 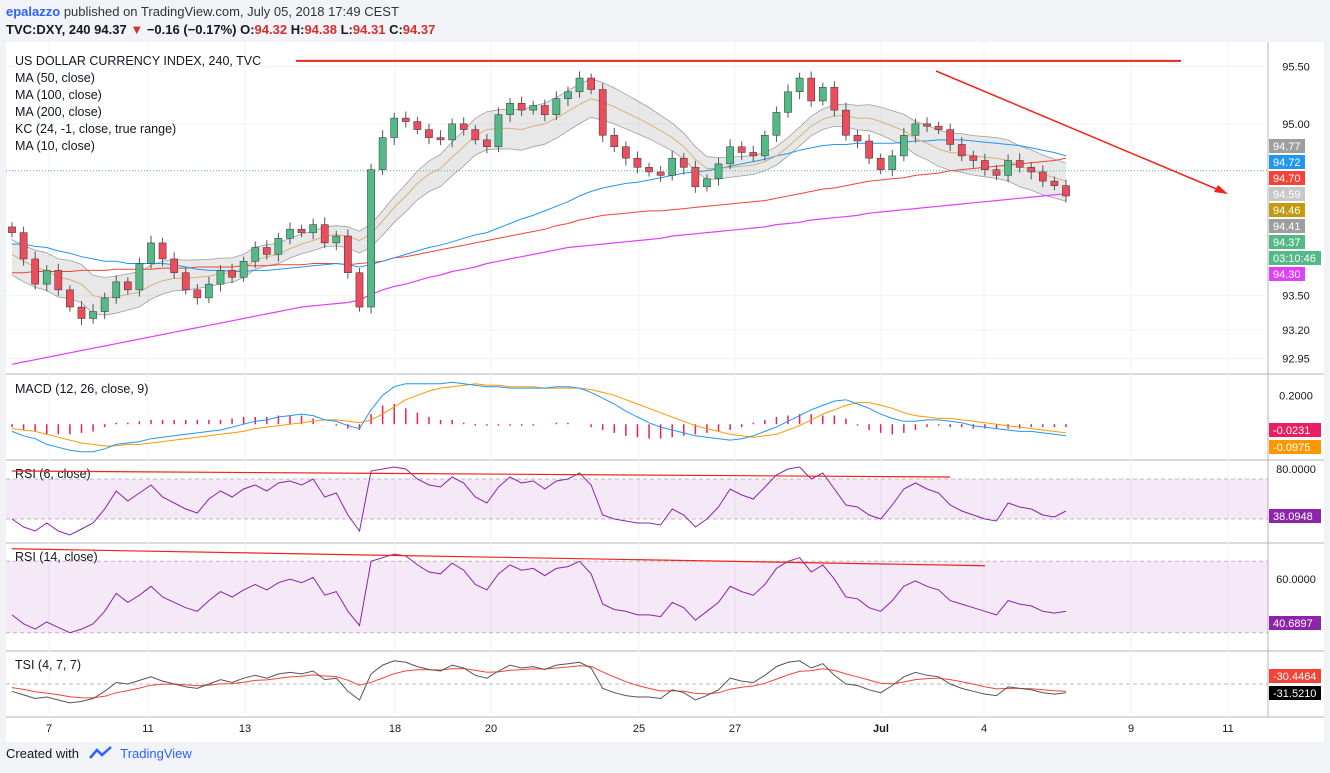 What do you see at coordinates (735, 729) in the screenshot?
I see `date-tick-label: 27` at bounding box center [735, 729].